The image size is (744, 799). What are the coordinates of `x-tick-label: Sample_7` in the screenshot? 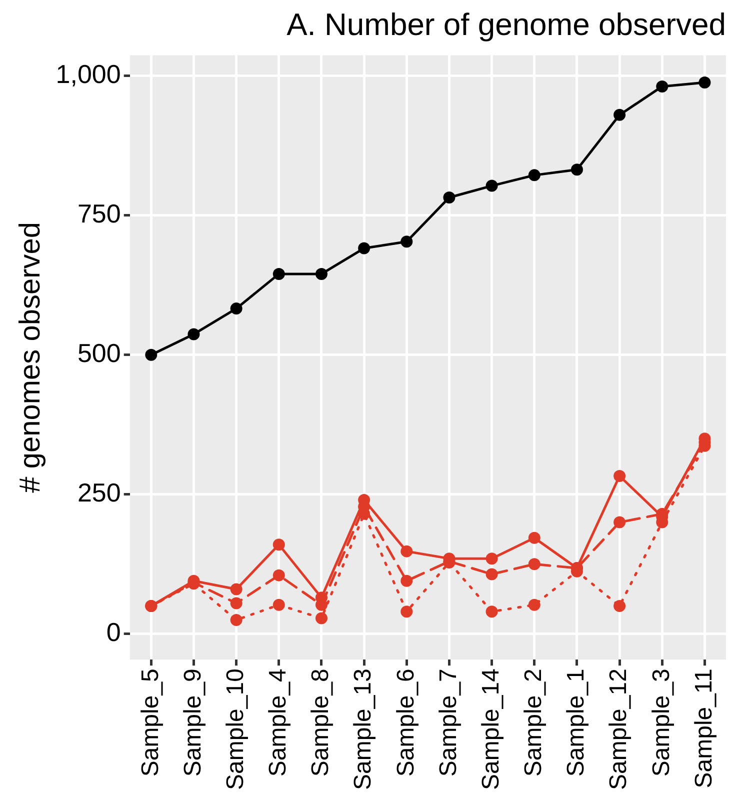 It's located at (448, 722).